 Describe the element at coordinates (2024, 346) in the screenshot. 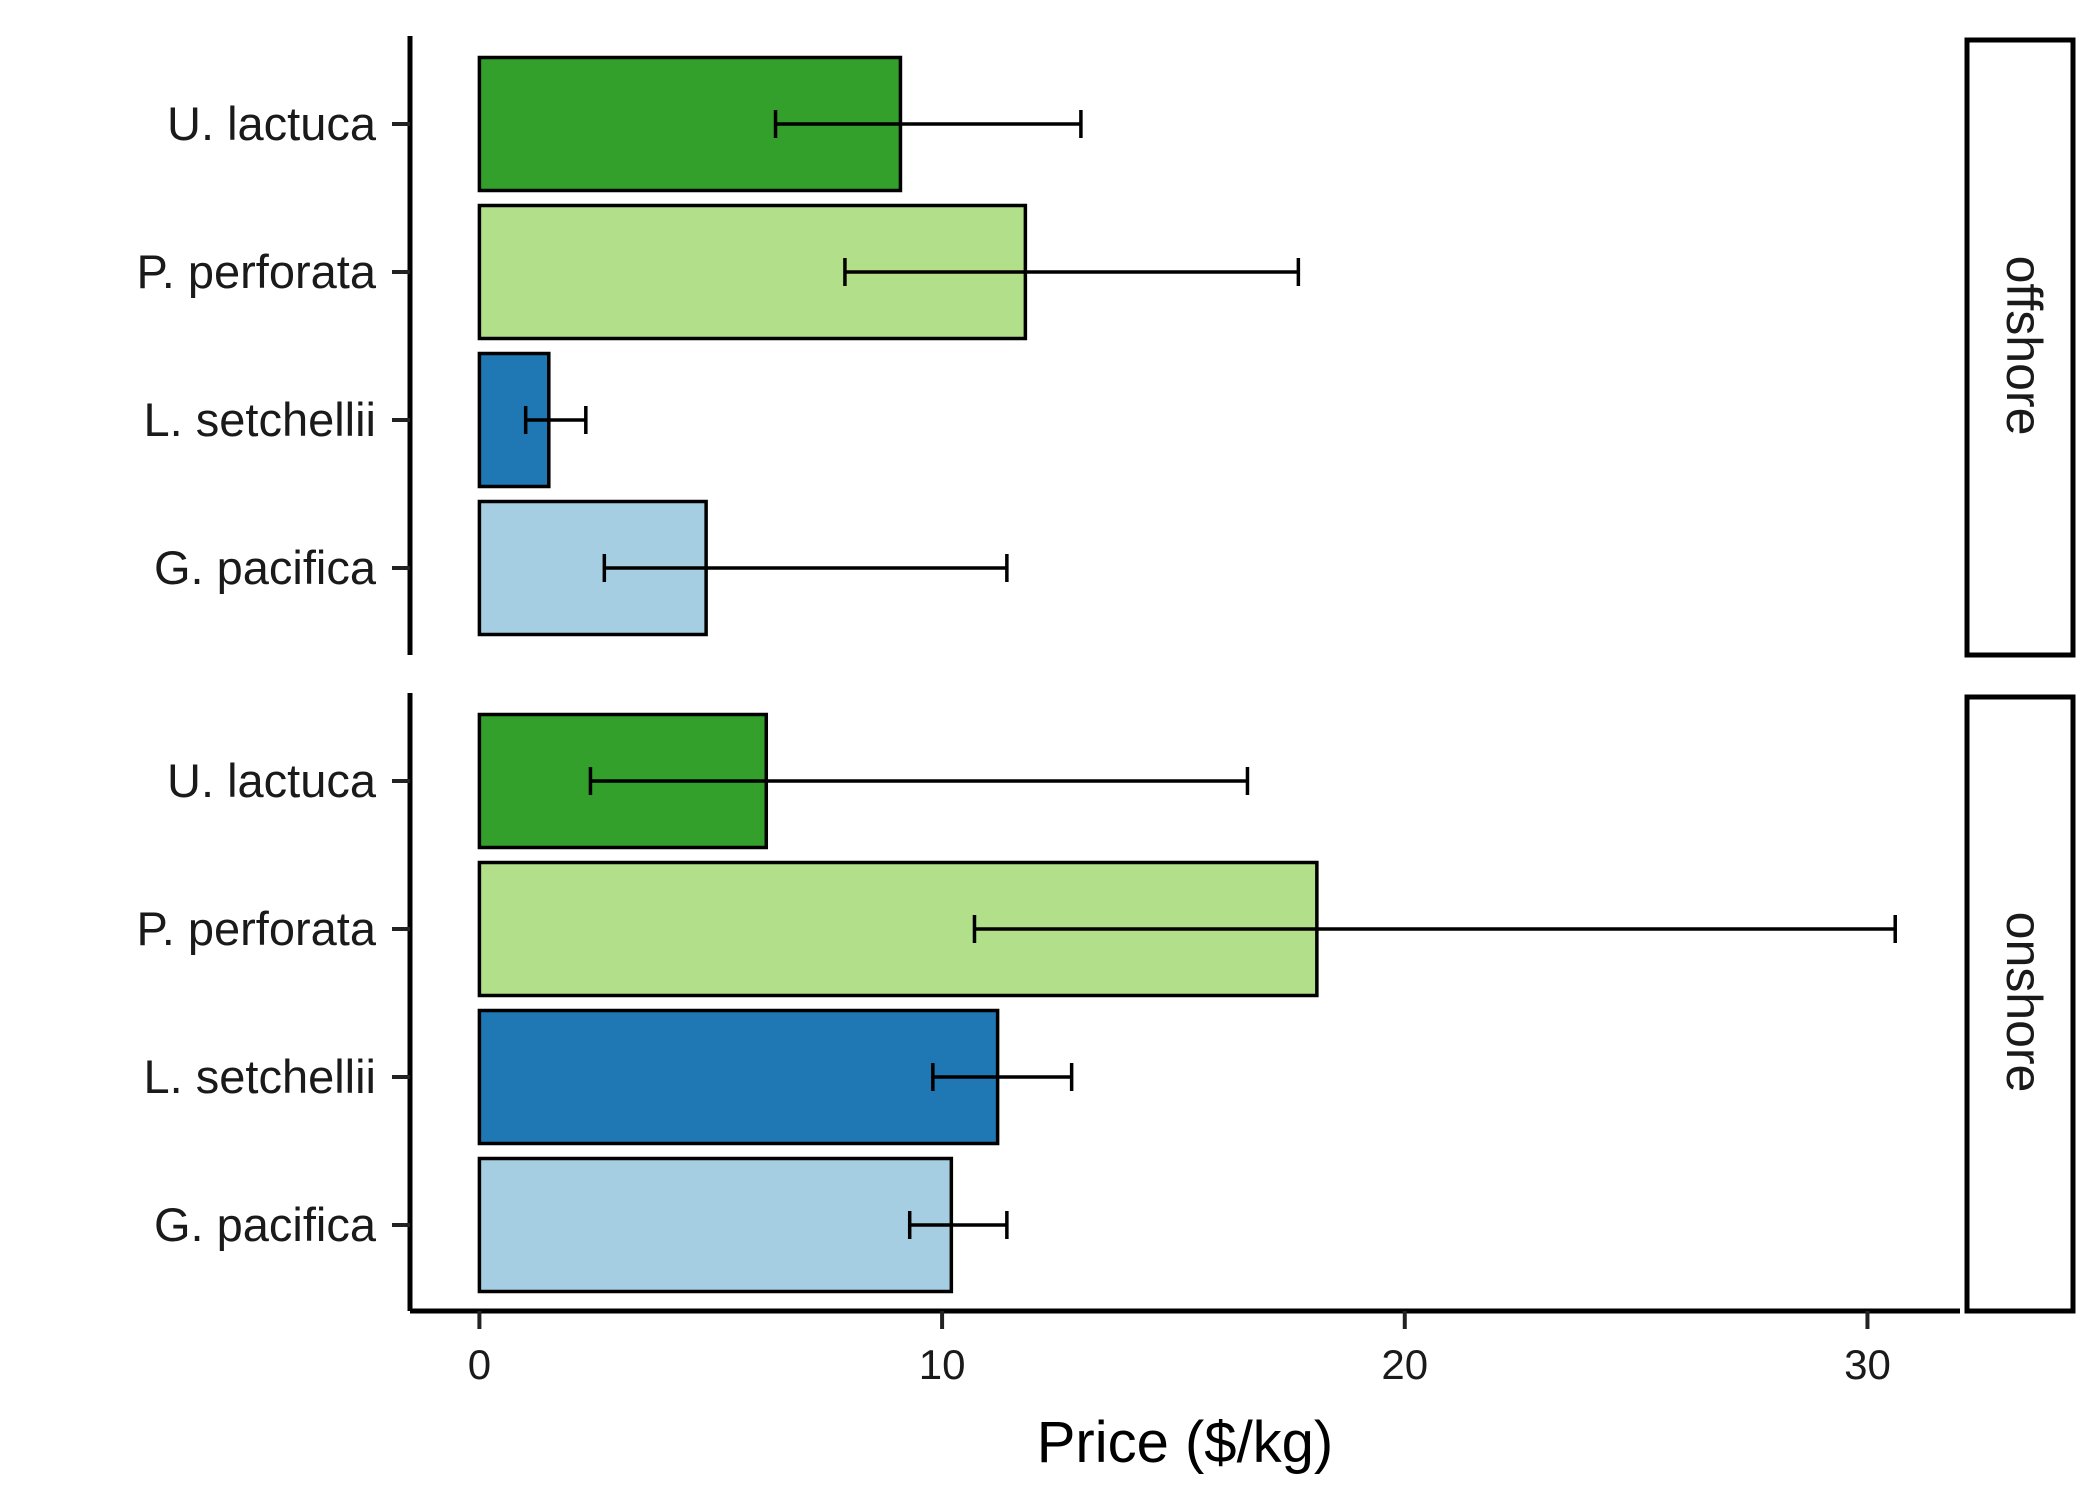

I see `facet-strip-label: offshore` at that location.